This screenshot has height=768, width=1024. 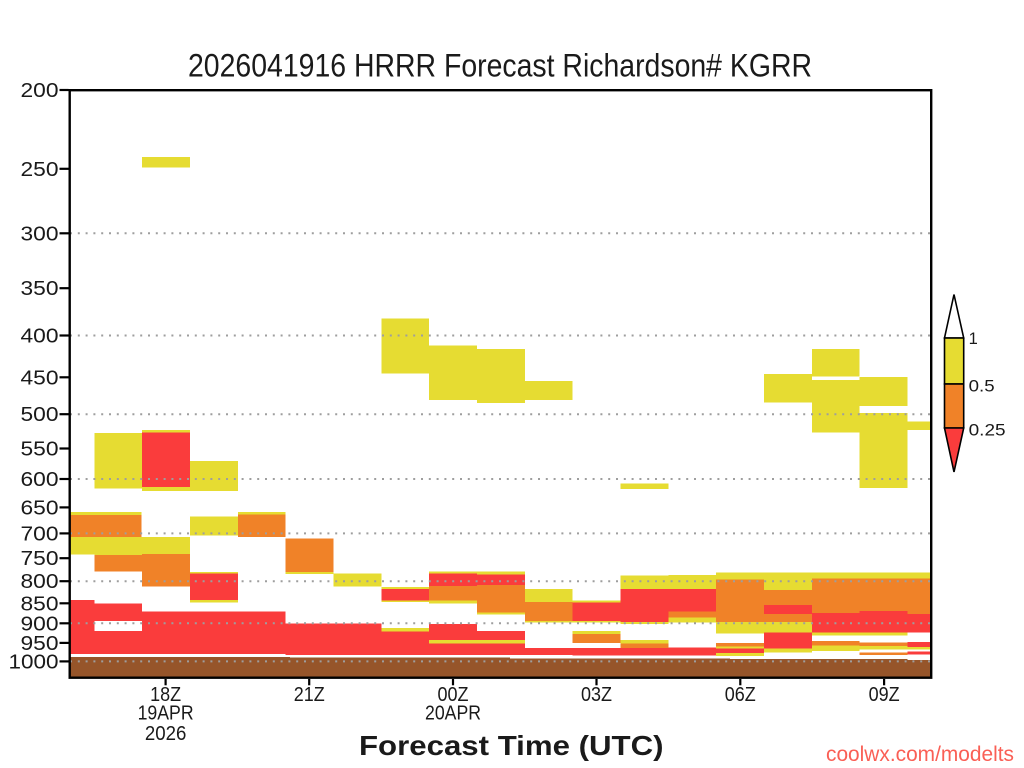 What do you see at coordinates (40, 378) in the screenshot?
I see `svg-text: 450` at bounding box center [40, 378].